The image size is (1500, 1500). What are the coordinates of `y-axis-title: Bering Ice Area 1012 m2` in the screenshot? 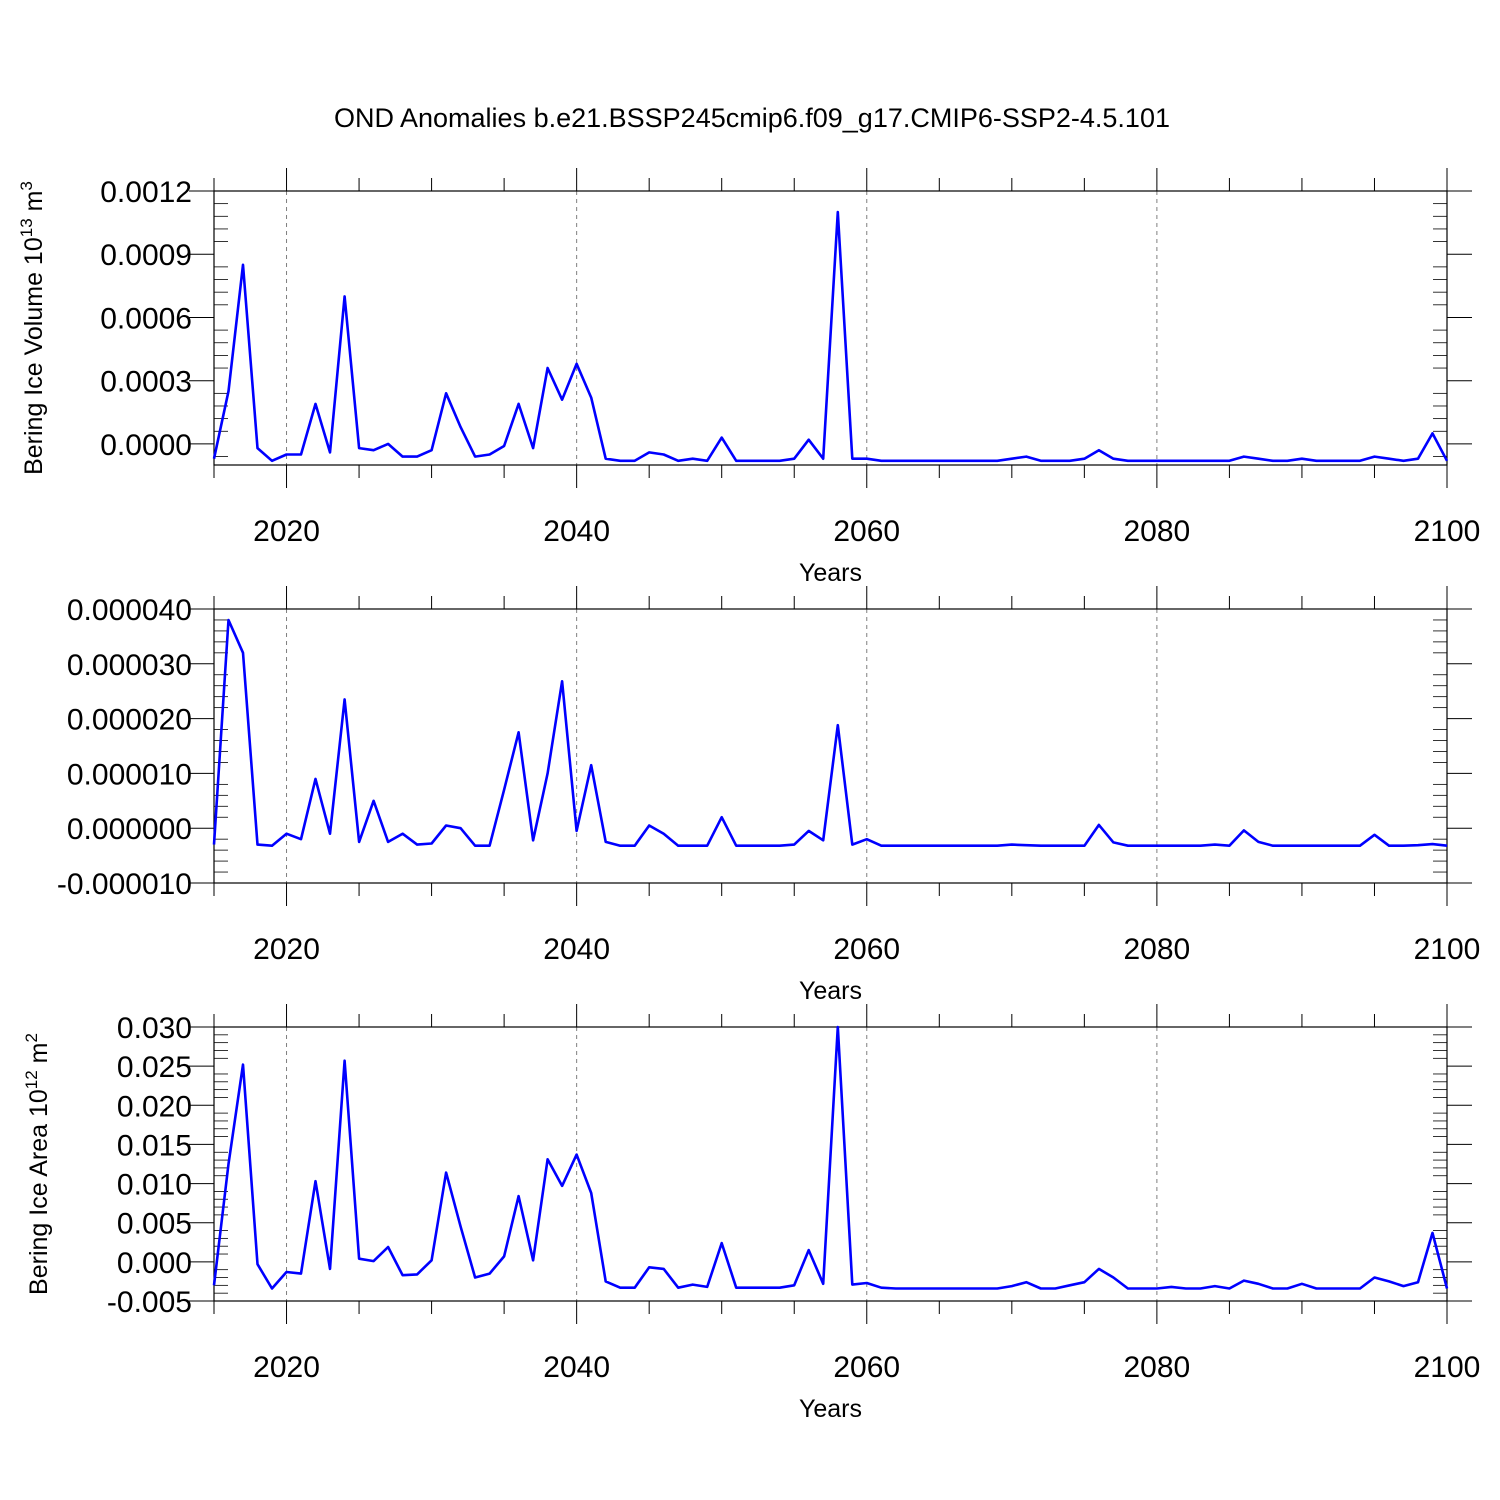 It's located at (37, 1164).